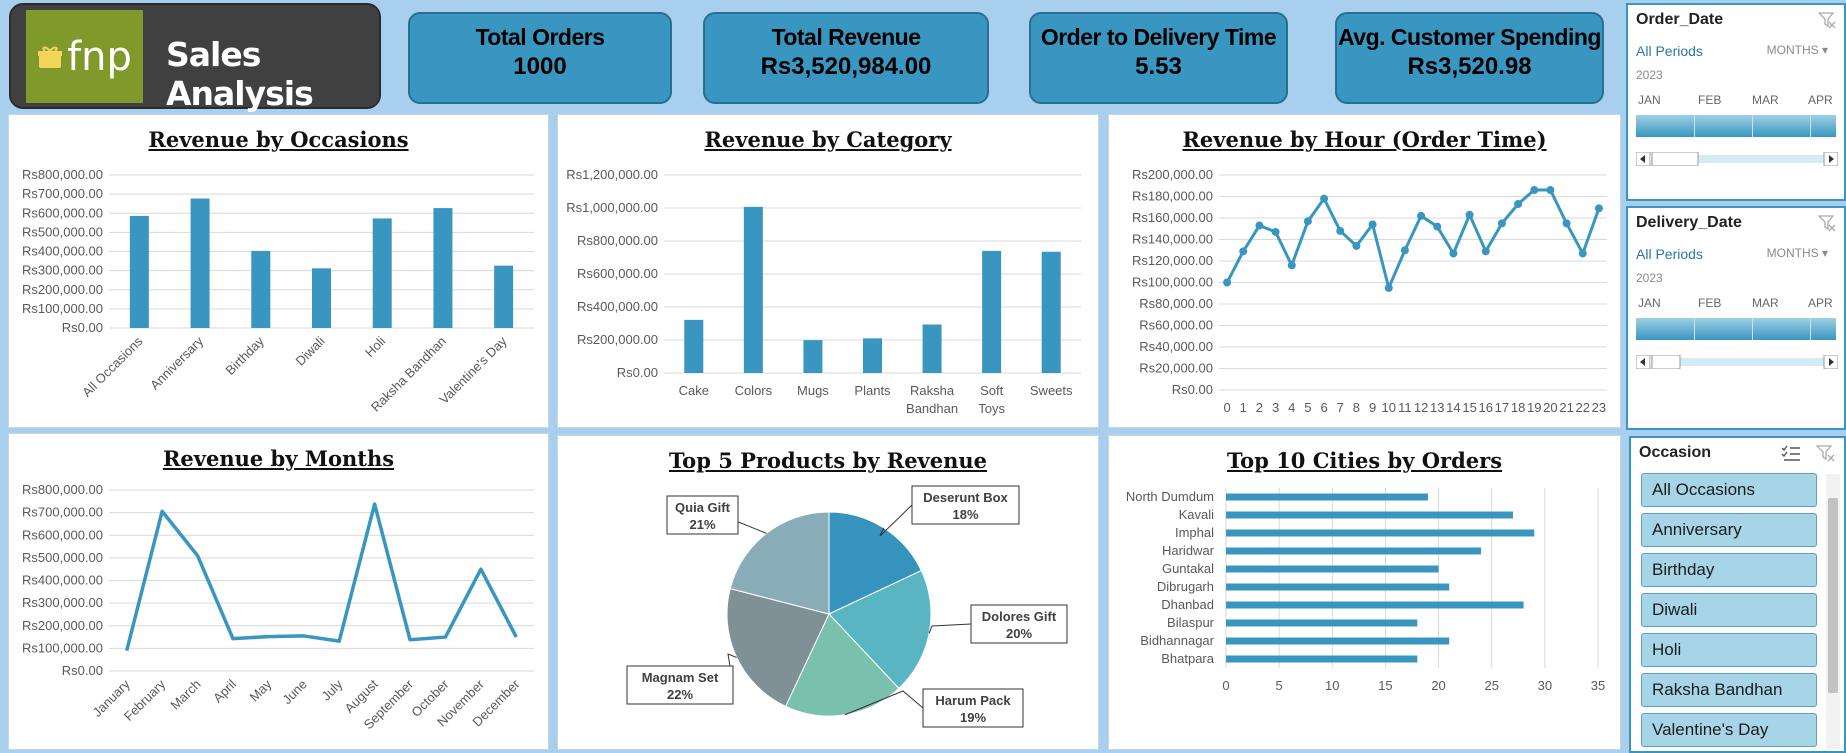 Image resolution: width=1846 pixels, height=753 pixels. Describe the element at coordinates (950, 628) in the screenshot. I see `leader-line` at that location.